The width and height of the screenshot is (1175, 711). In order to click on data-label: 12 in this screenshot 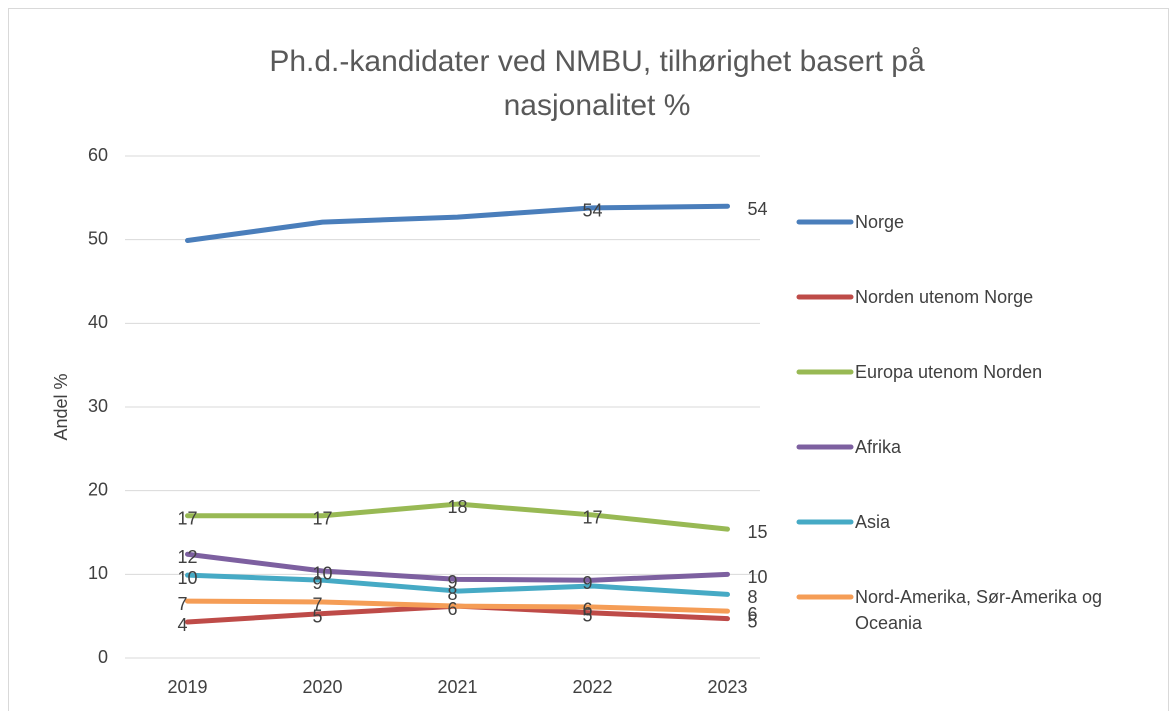, I will do `click(188, 557)`.